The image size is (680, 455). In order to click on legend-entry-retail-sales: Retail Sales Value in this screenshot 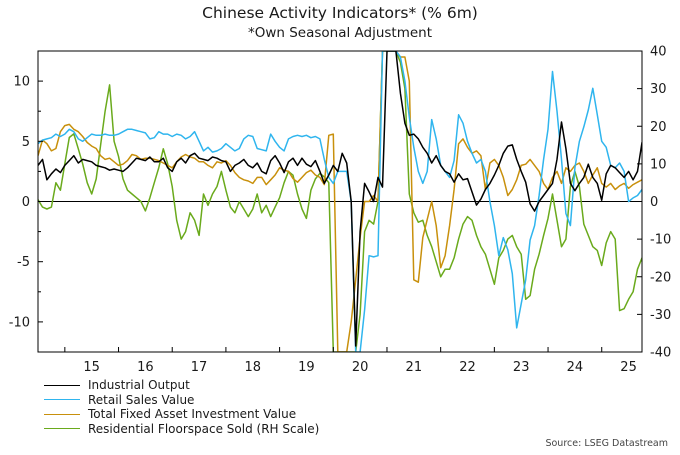, I will do `click(181, 400)`.